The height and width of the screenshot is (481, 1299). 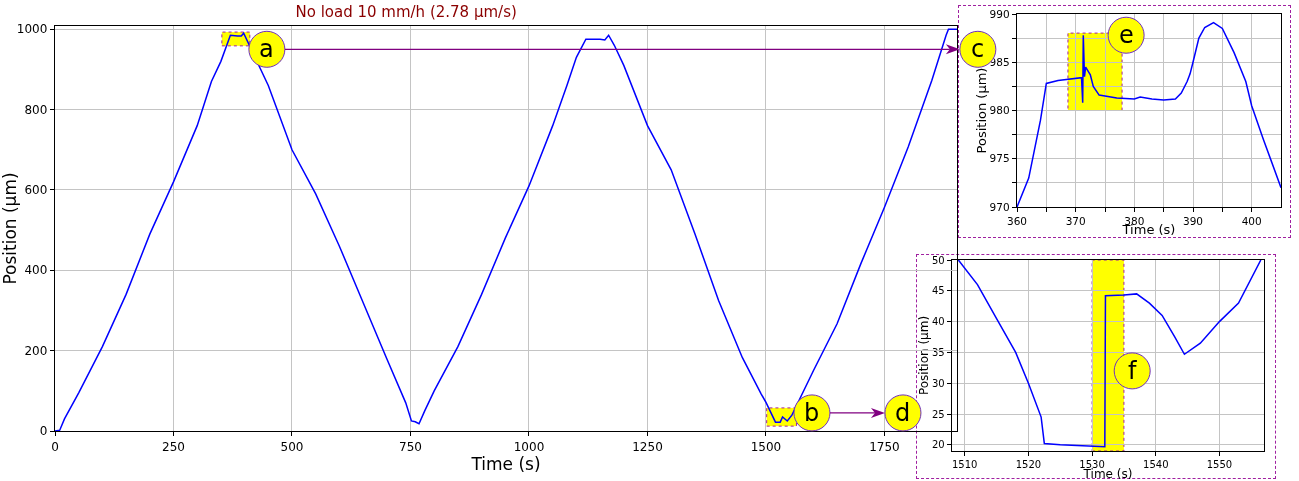 What do you see at coordinates (1132, 371) in the screenshot?
I see `annotation: f` at bounding box center [1132, 371].